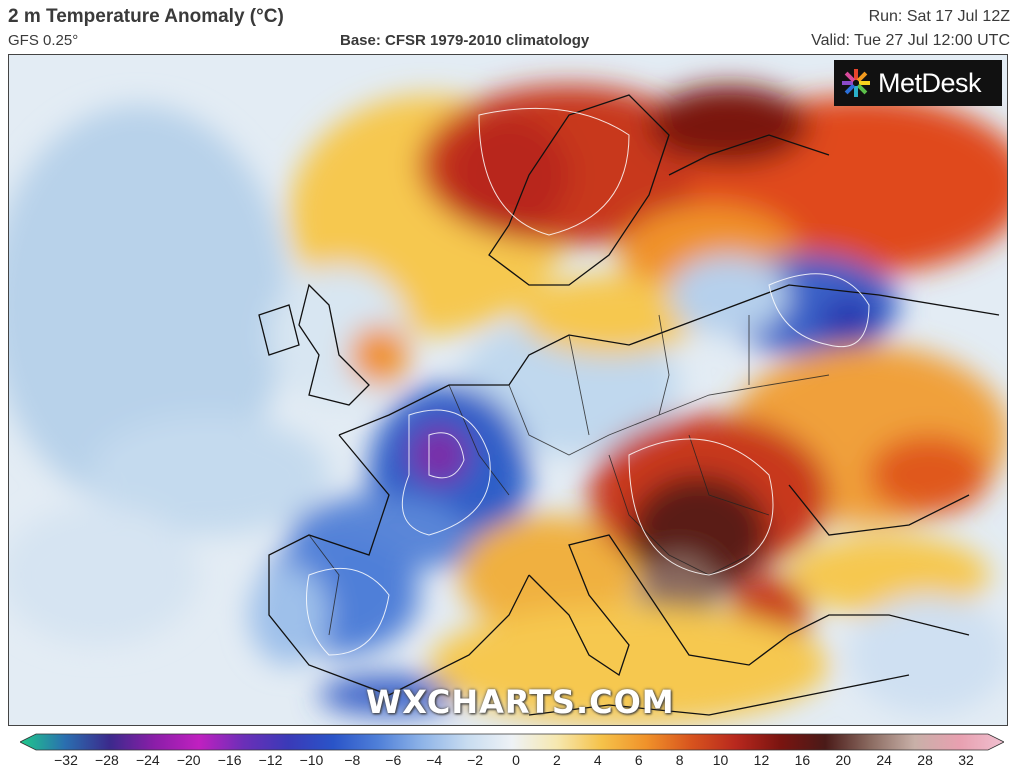 The height and width of the screenshot is (774, 1024). What do you see at coordinates (925, 760) in the screenshot?
I see `colorbar-tick-label: 28` at bounding box center [925, 760].